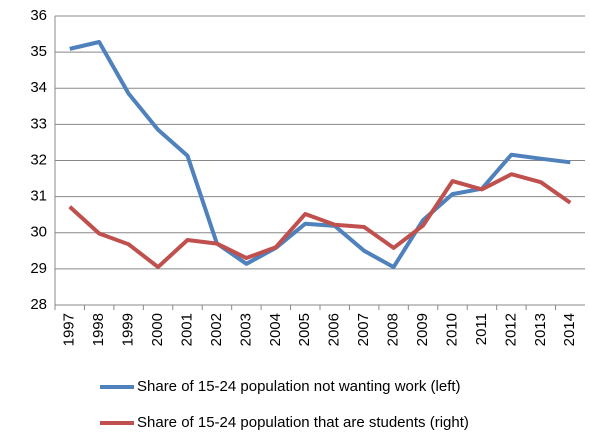  What do you see at coordinates (510, 329) in the screenshot?
I see `x-tick-label: 2012` at bounding box center [510, 329].